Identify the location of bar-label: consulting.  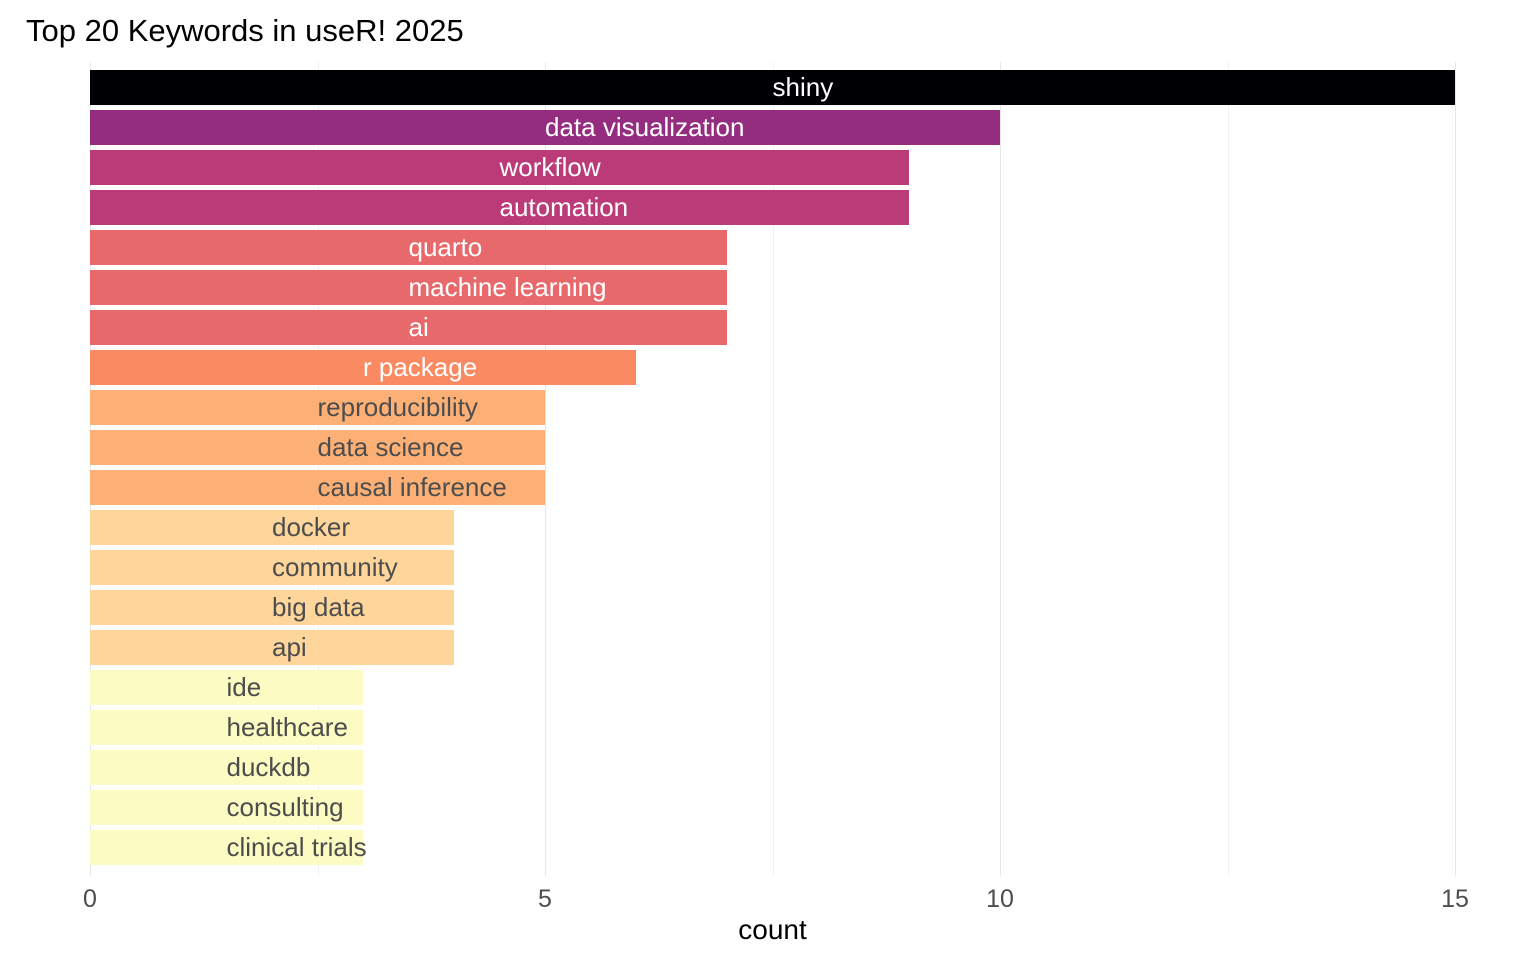
(285, 807).